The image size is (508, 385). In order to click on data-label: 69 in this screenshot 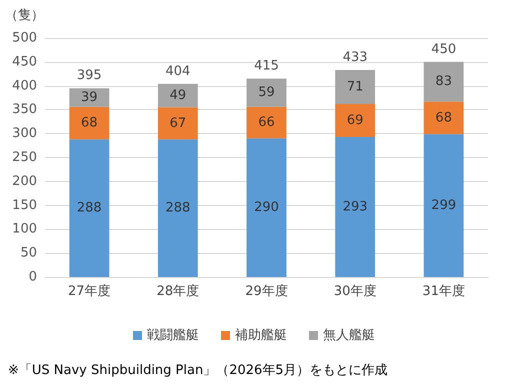, I will do `click(355, 120)`.